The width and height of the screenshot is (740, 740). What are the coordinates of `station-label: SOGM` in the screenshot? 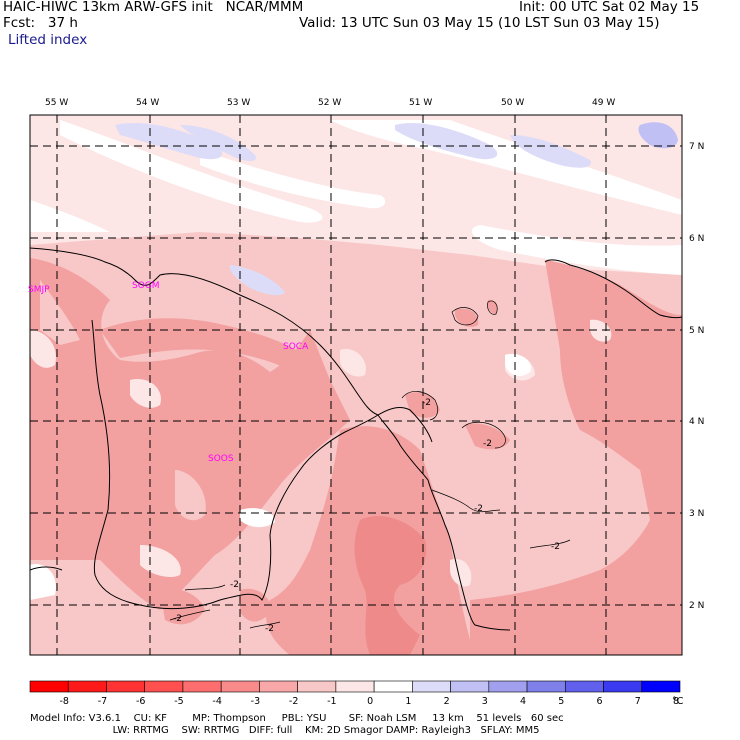 It's located at (146, 286).